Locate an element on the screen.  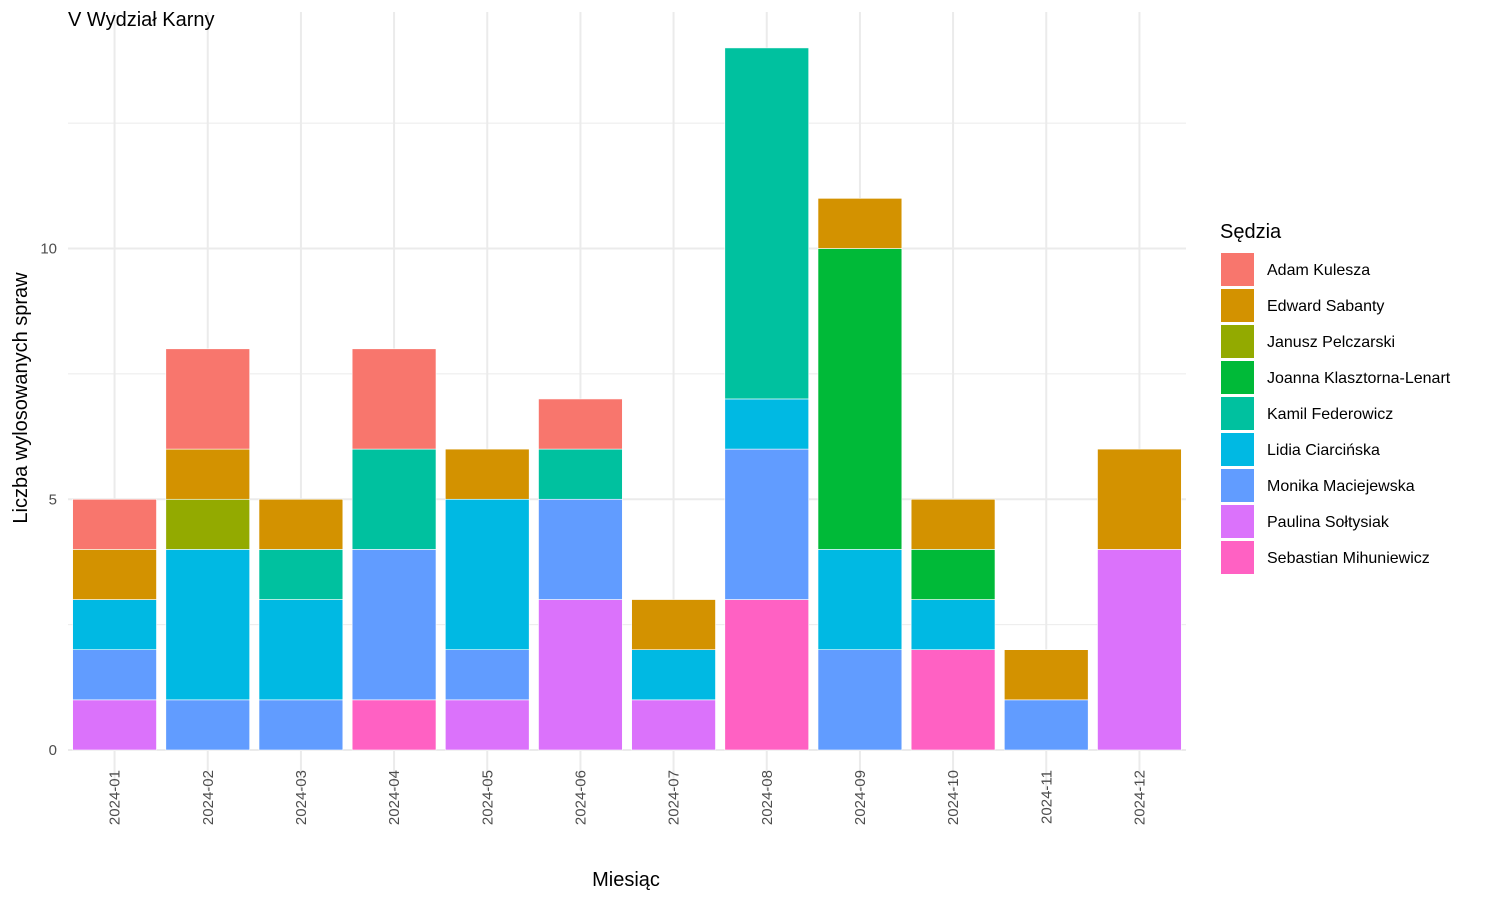
x-tick-label: 2024-09 is located at coordinates (860, 797).